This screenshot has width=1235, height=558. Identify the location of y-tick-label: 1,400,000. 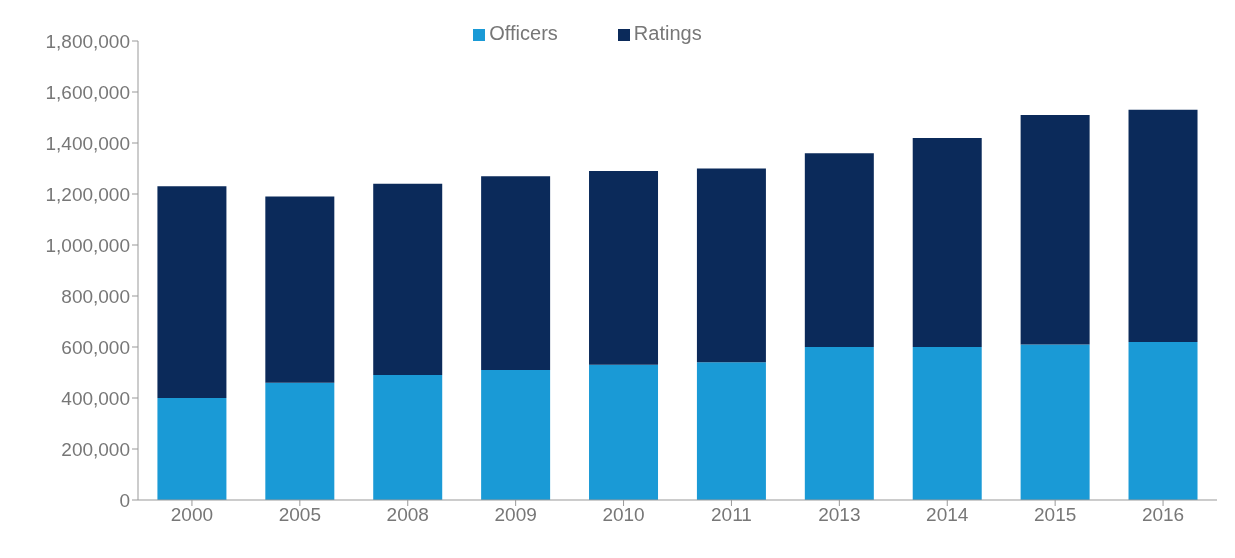
(87, 143).